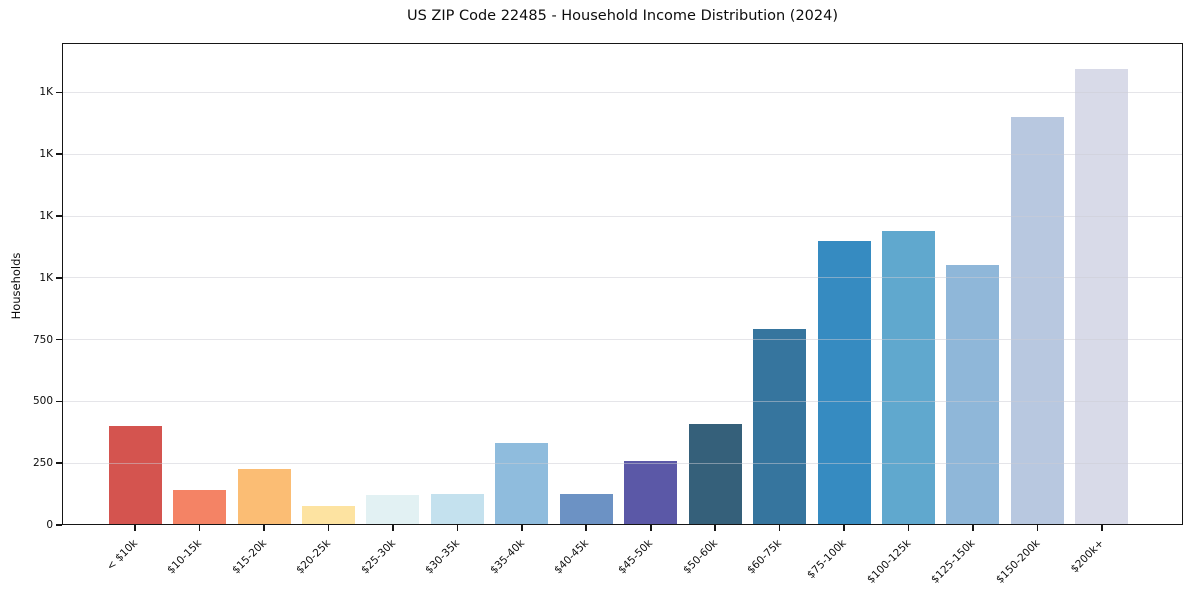 The image size is (1189, 590). What do you see at coordinates (636, 557) in the screenshot?
I see `x-tick-label: $45-50k` at bounding box center [636, 557].